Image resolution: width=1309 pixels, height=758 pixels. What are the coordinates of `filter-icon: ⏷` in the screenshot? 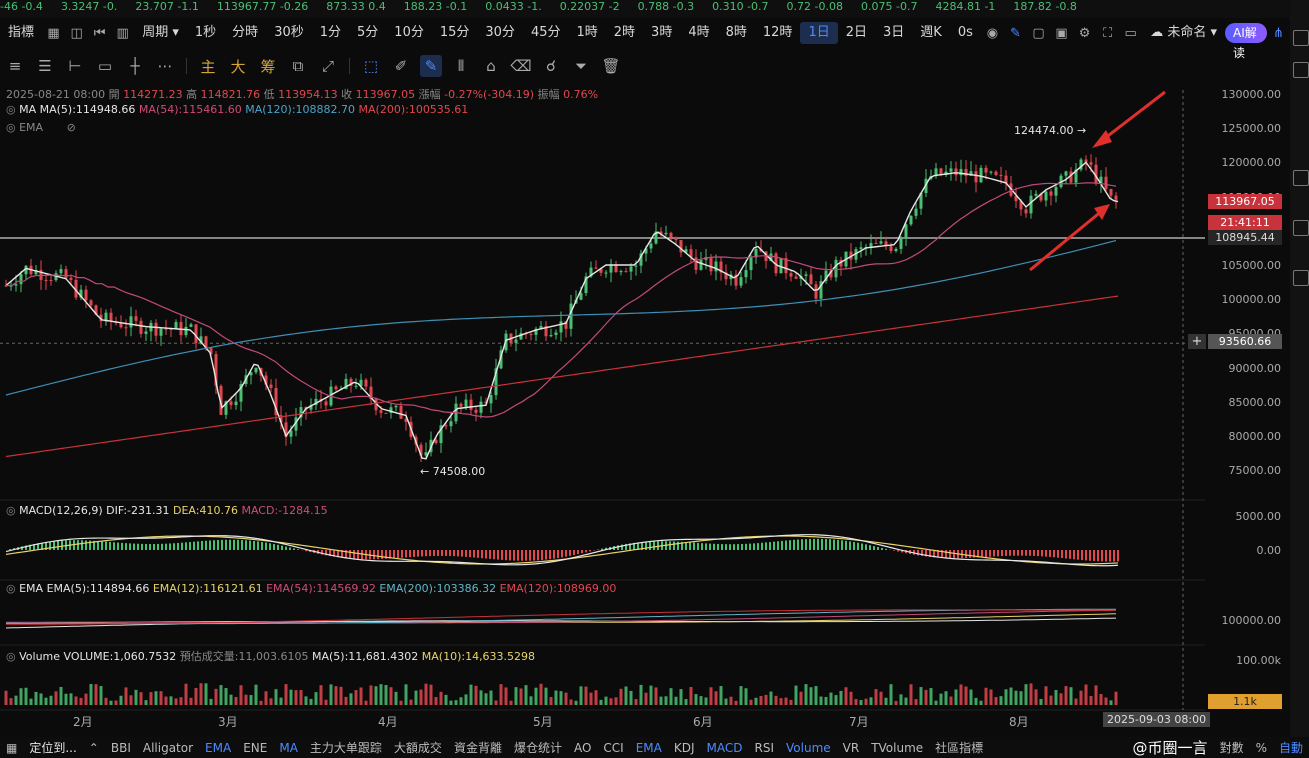 It's located at (580, 66).